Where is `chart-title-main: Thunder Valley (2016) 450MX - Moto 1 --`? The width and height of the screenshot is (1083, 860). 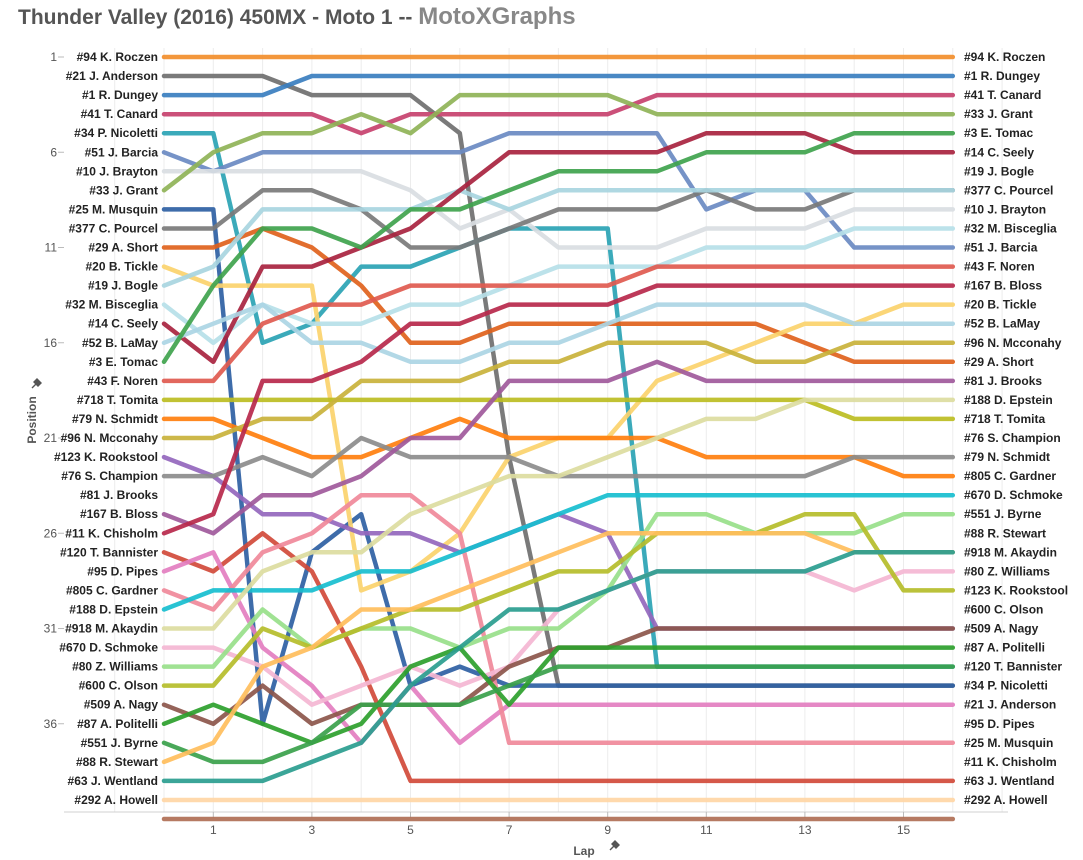 chart-title-main: Thunder Valley (2016) 450MX - Moto 1 -- is located at coordinates (218, 17).